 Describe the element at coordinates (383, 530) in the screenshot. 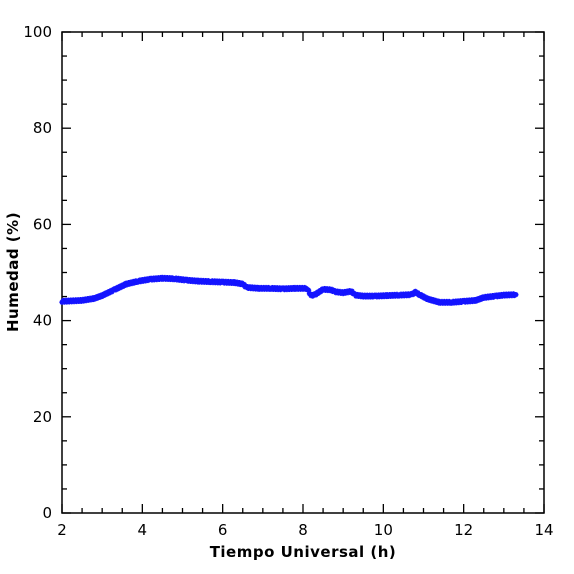

I see `x-tick-label: 10` at that location.